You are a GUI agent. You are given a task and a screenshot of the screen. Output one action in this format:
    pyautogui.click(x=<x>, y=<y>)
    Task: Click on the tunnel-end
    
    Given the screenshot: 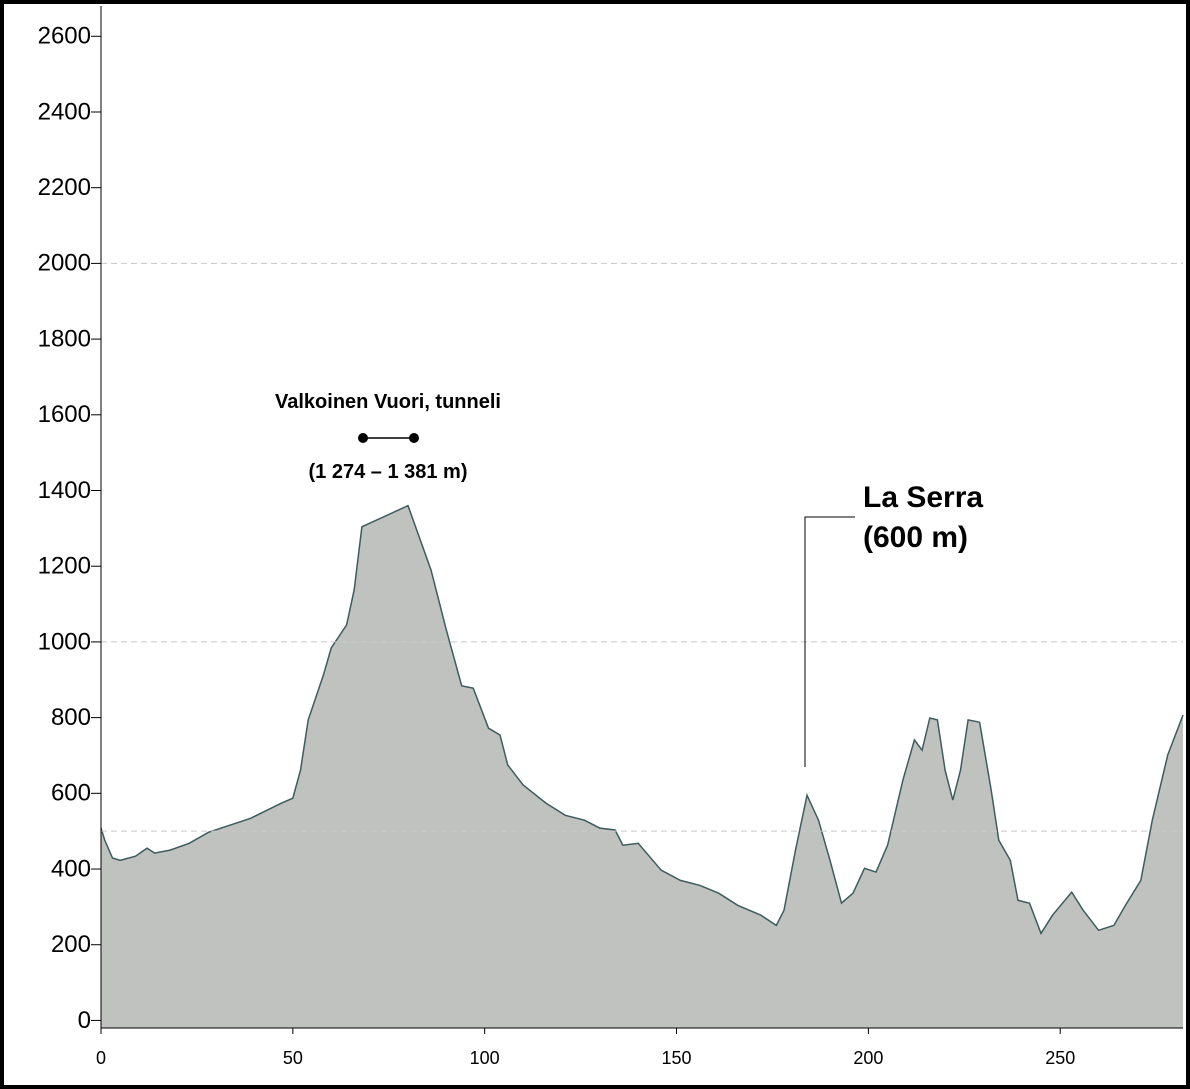 What is the action you would take?
    pyautogui.click(x=414, y=438)
    